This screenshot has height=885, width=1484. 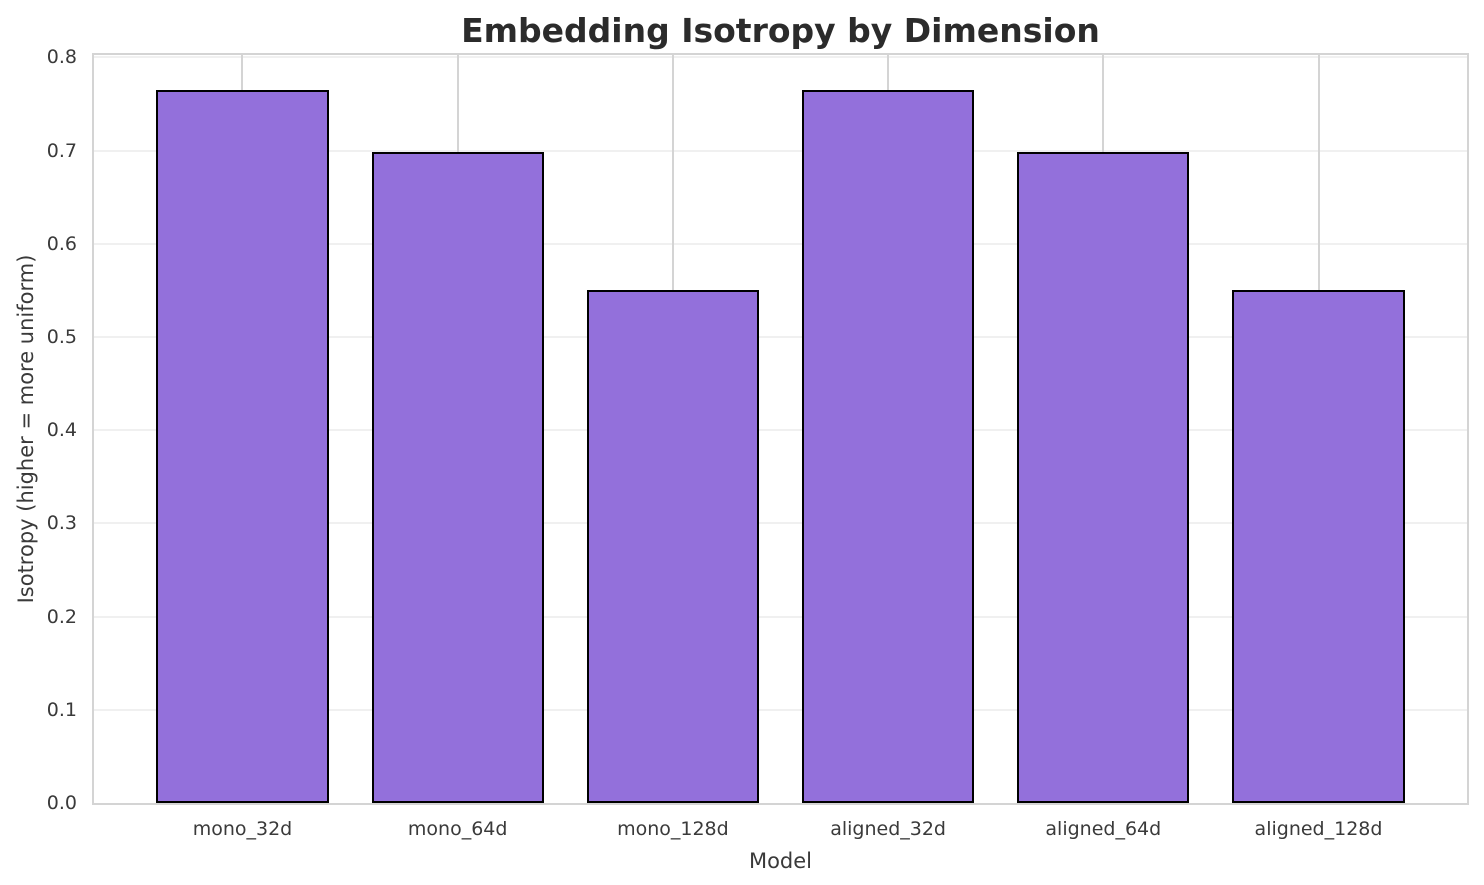 I want to click on y-tick-label: 0.6, so click(x=61, y=243).